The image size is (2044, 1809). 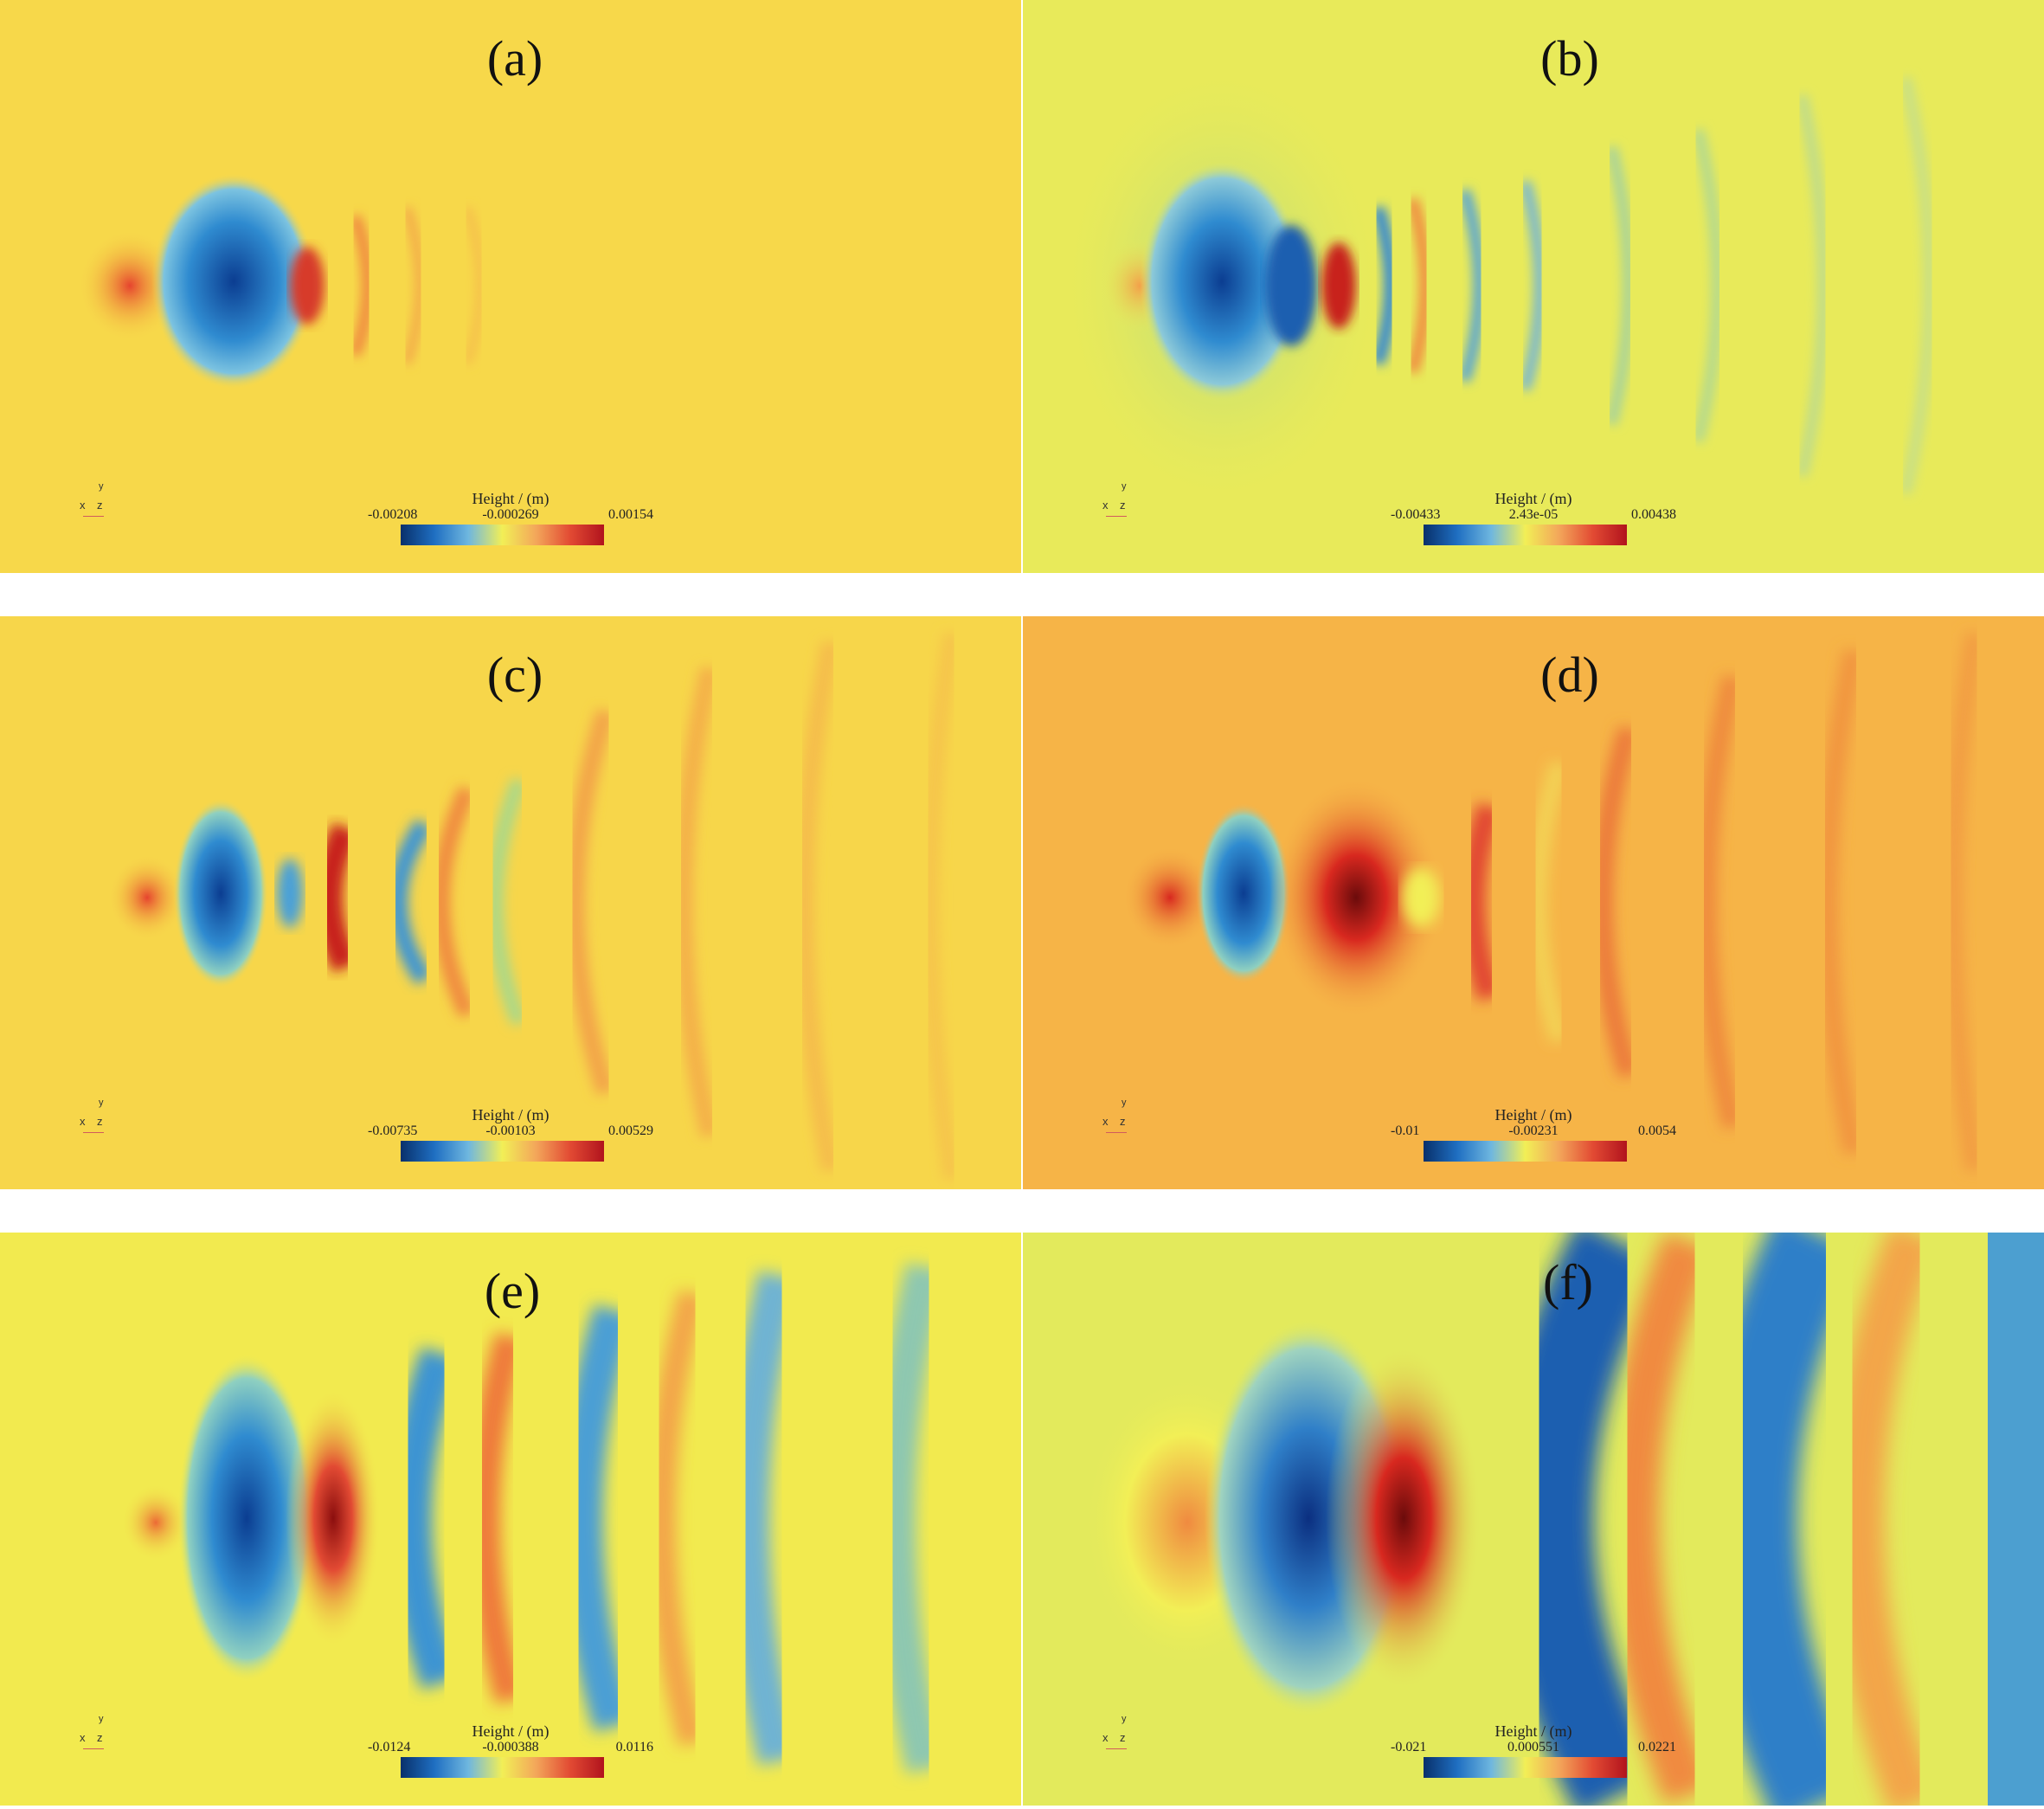 What do you see at coordinates (630, 514) in the screenshot?
I see `legend-max: 0.00154` at bounding box center [630, 514].